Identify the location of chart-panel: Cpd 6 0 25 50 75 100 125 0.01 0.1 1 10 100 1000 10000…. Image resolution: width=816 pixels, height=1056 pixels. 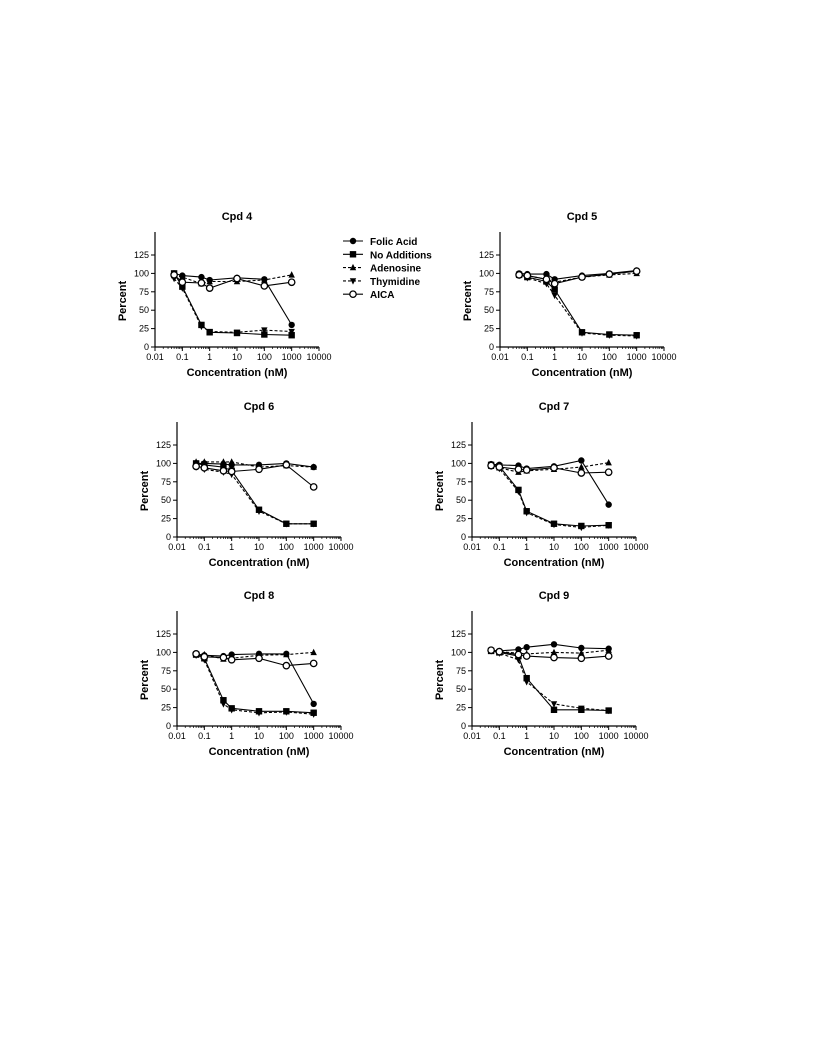
(246, 485).